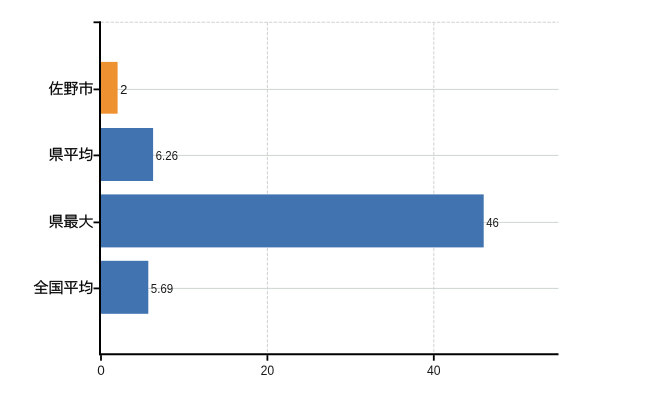 Image resolution: width=650 pixels, height=405 pixels. Describe the element at coordinates (492, 222) in the screenshot. I see `svg-text: 46` at that location.